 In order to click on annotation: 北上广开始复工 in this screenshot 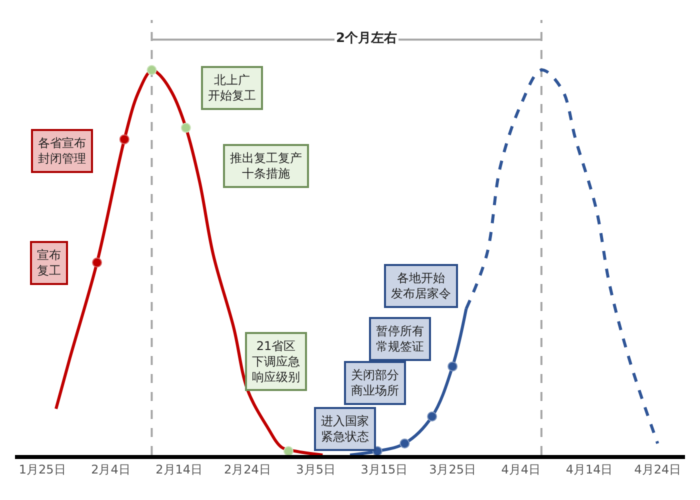, I will do `click(232, 88)`.